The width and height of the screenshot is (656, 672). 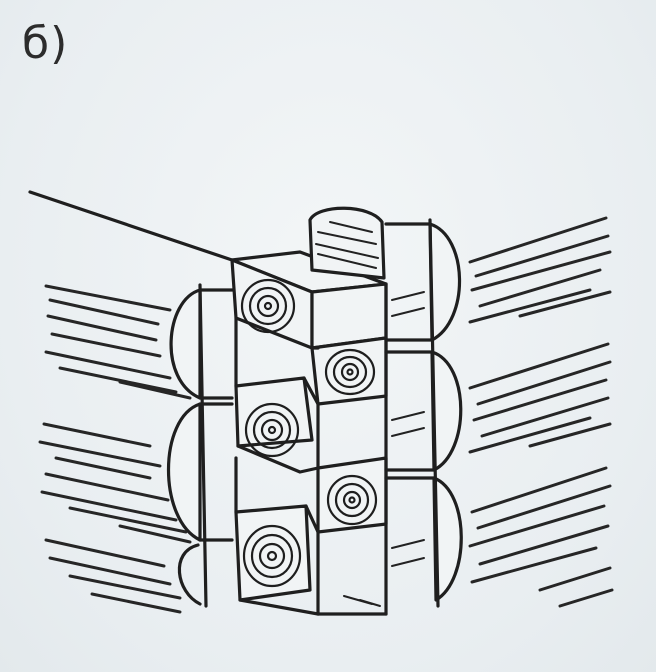 I want to click on wood-rings, so click(x=309, y=433).